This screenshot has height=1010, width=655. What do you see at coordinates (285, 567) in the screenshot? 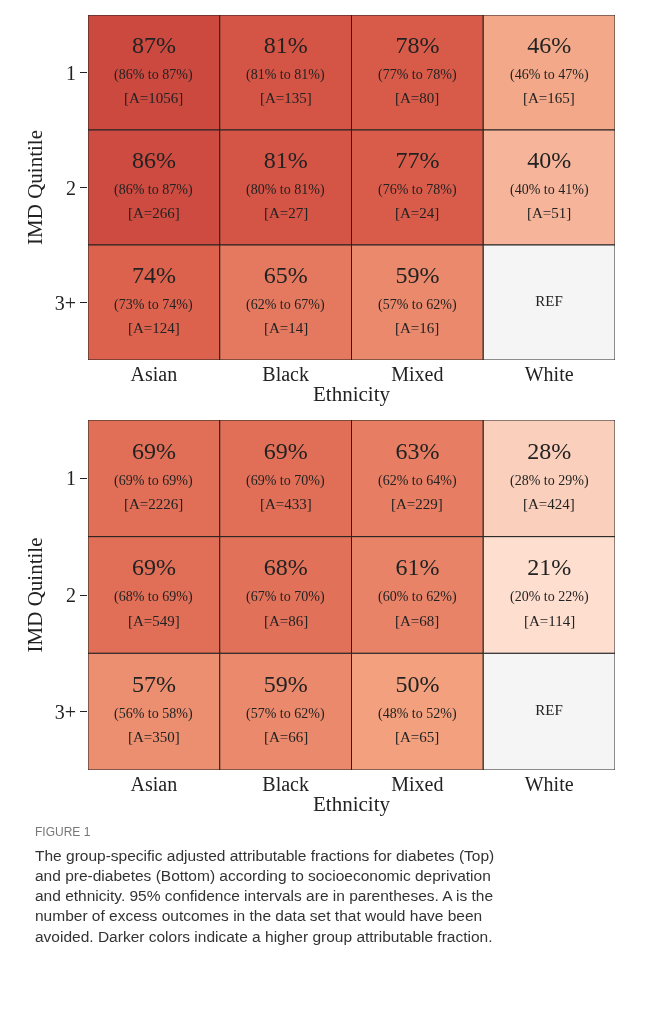
I see `data-label: 68%` at bounding box center [285, 567].